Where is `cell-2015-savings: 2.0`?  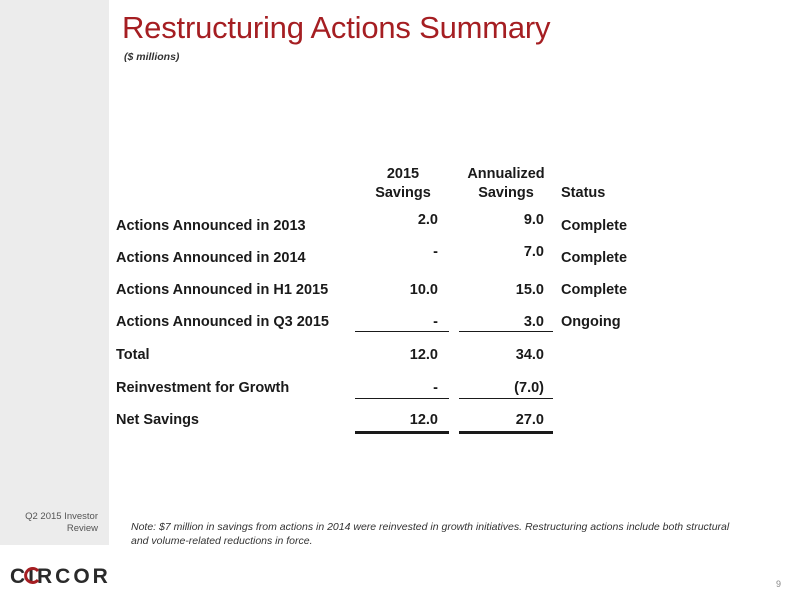
cell-2015-savings: 2.0 is located at coordinates (427, 220).